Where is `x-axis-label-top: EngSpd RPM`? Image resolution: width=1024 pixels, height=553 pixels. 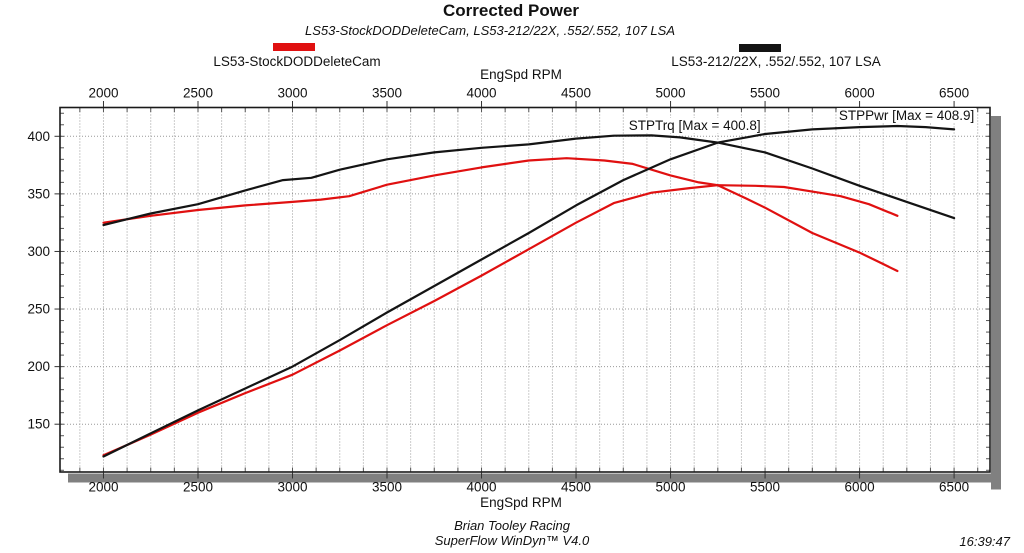
x-axis-label-top: EngSpd RPM is located at coordinates (521, 74).